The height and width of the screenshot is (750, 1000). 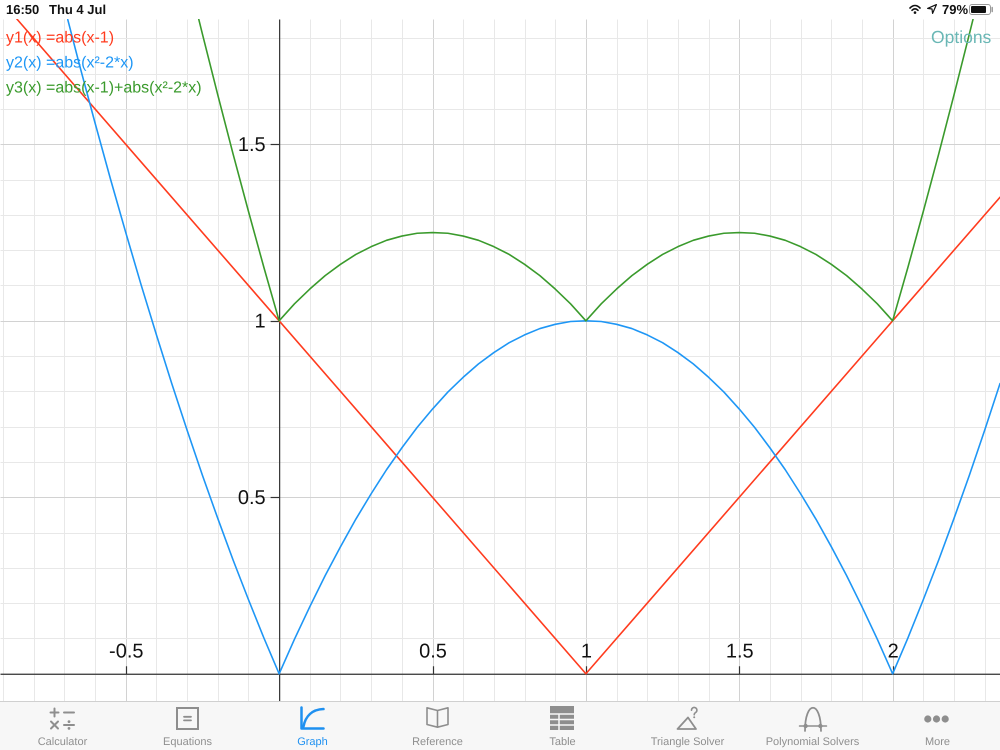 What do you see at coordinates (893, 651) in the screenshot?
I see `x-tick-label: 2` at bounding box center [893, 651].